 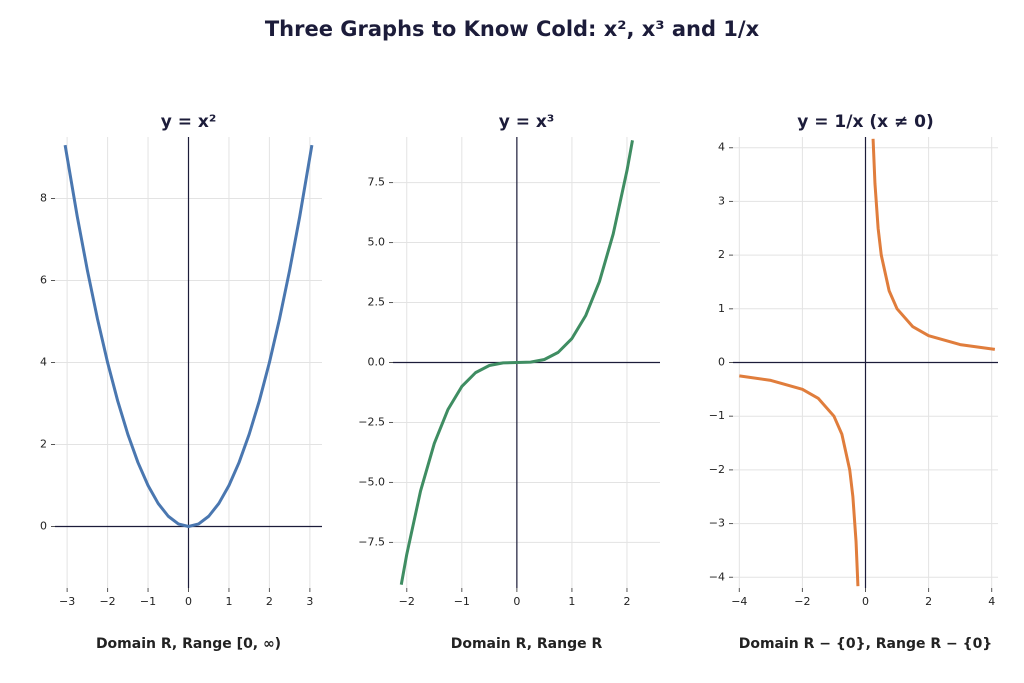 I want to click on x-tick-label: −3, so click(x=67, y=601).